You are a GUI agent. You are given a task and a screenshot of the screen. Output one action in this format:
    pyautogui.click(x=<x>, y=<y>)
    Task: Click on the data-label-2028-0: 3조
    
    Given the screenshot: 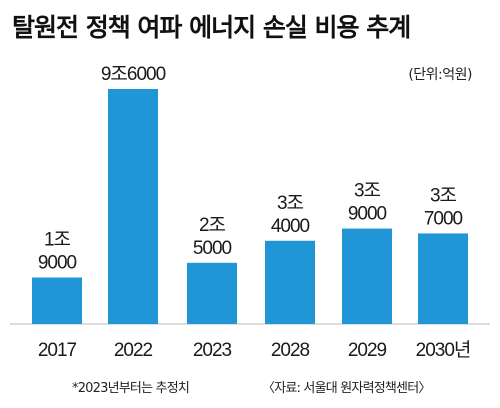 What is the action you would take?
    pyautogui.click(x=290, y=203)
    